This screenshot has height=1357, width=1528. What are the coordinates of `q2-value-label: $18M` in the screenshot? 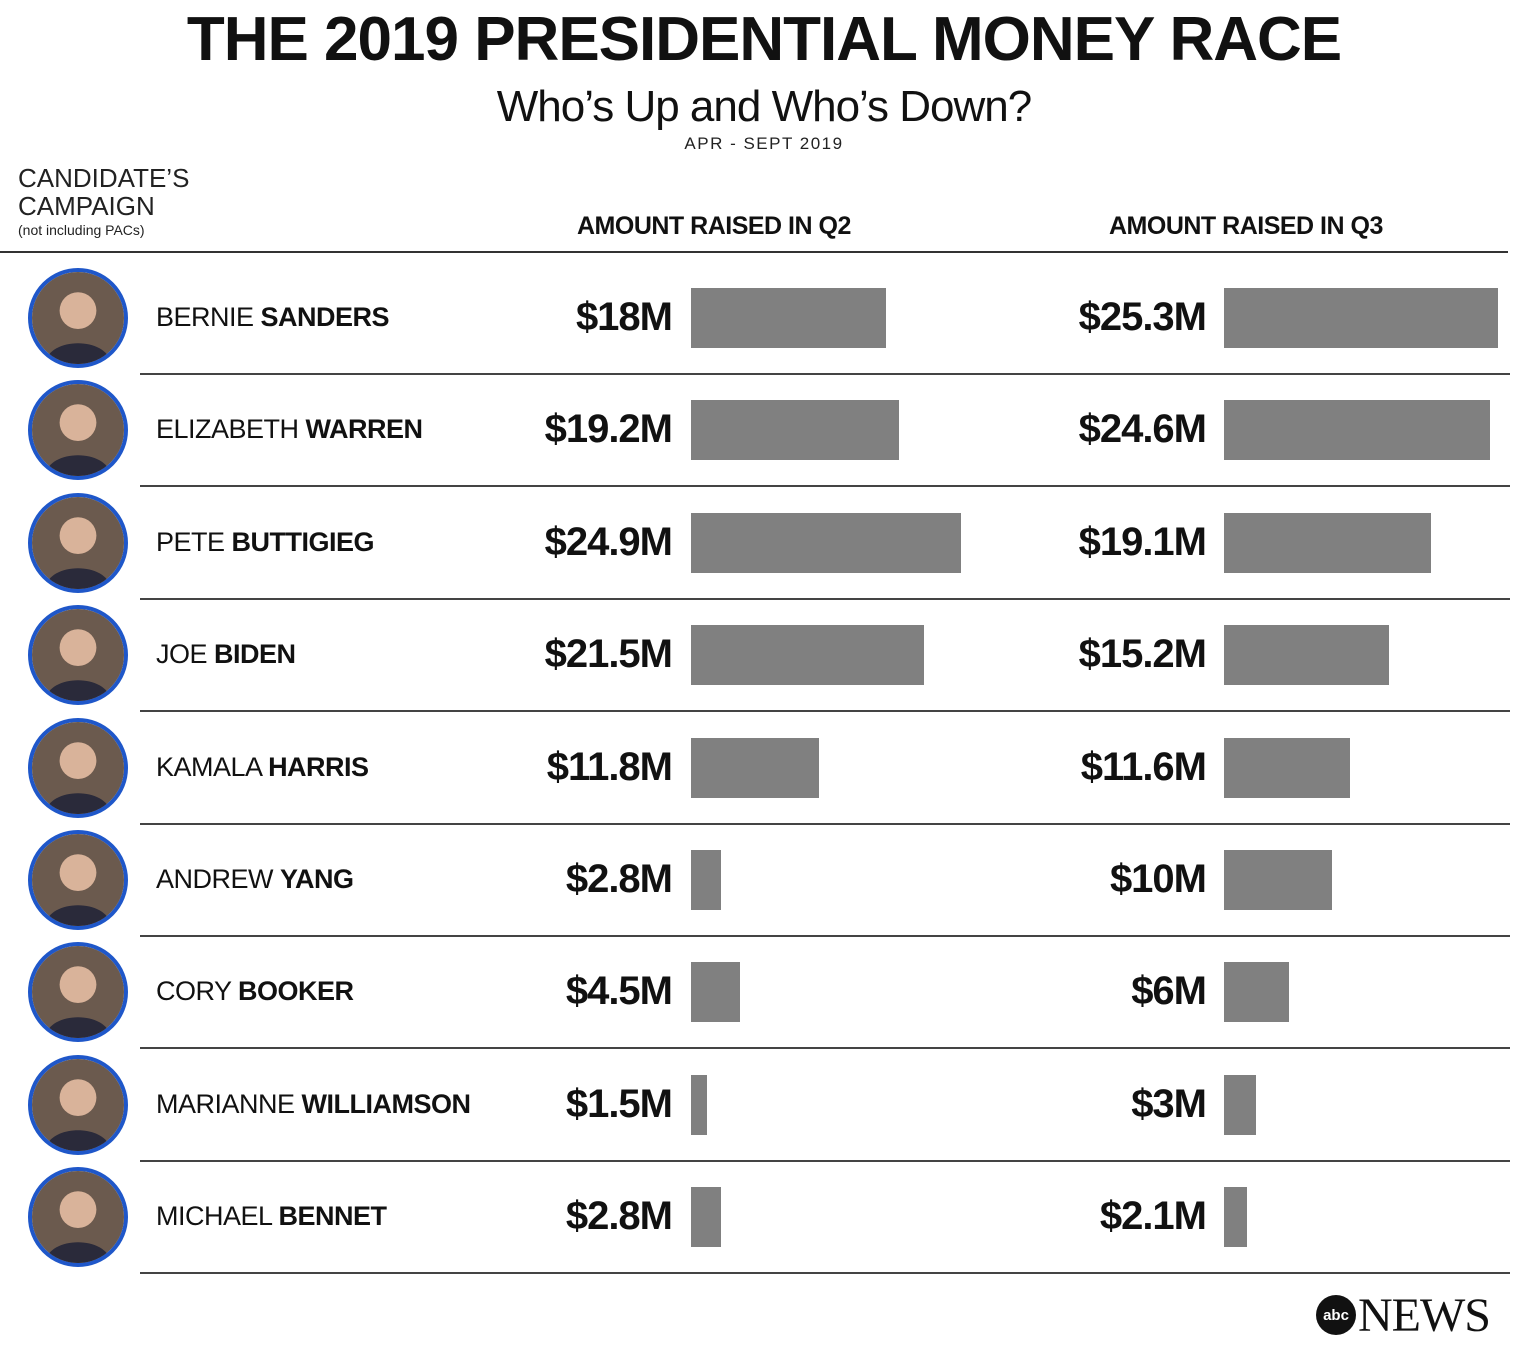 It's located at (624, 317).